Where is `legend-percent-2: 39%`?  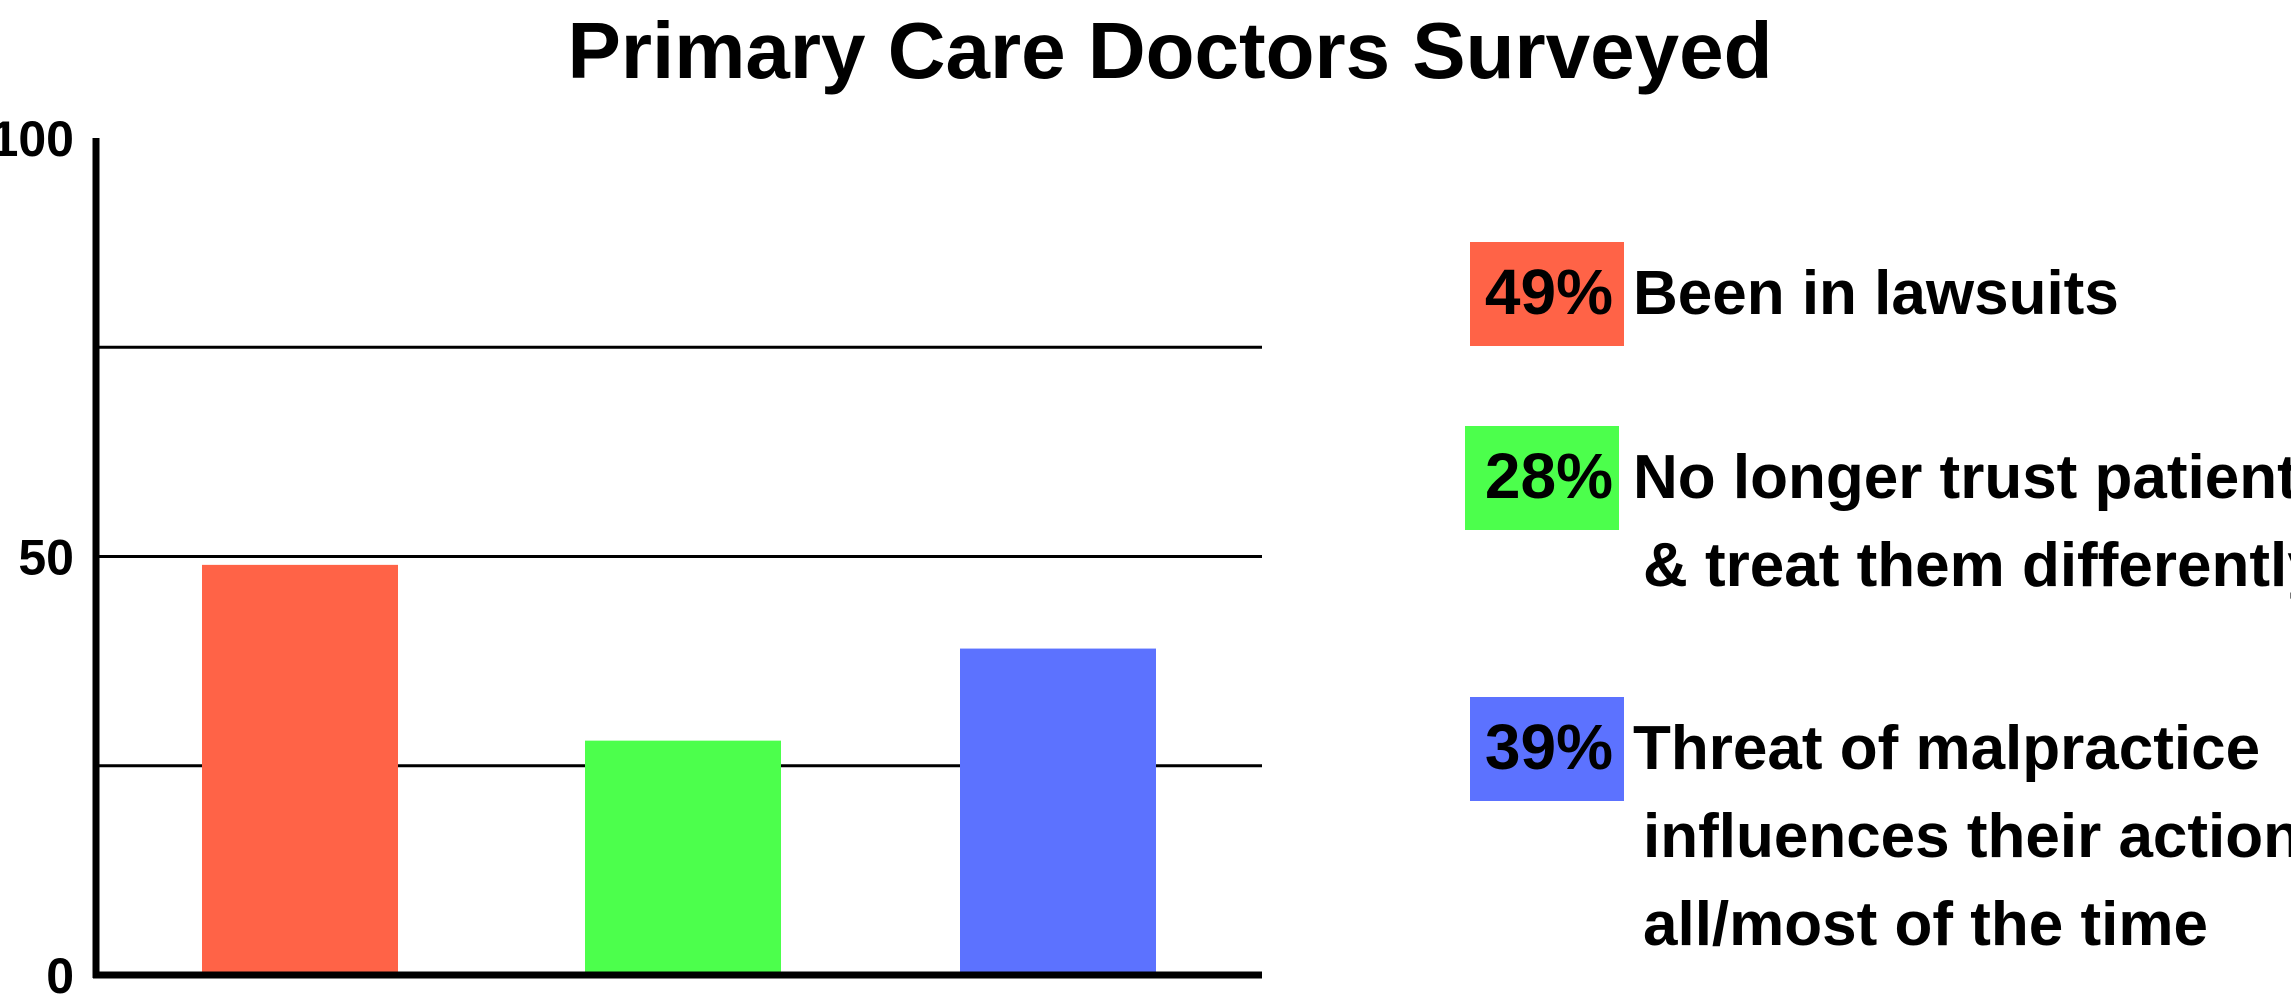
legend-percent-2: 39% is located at coordinates (1549, 747).